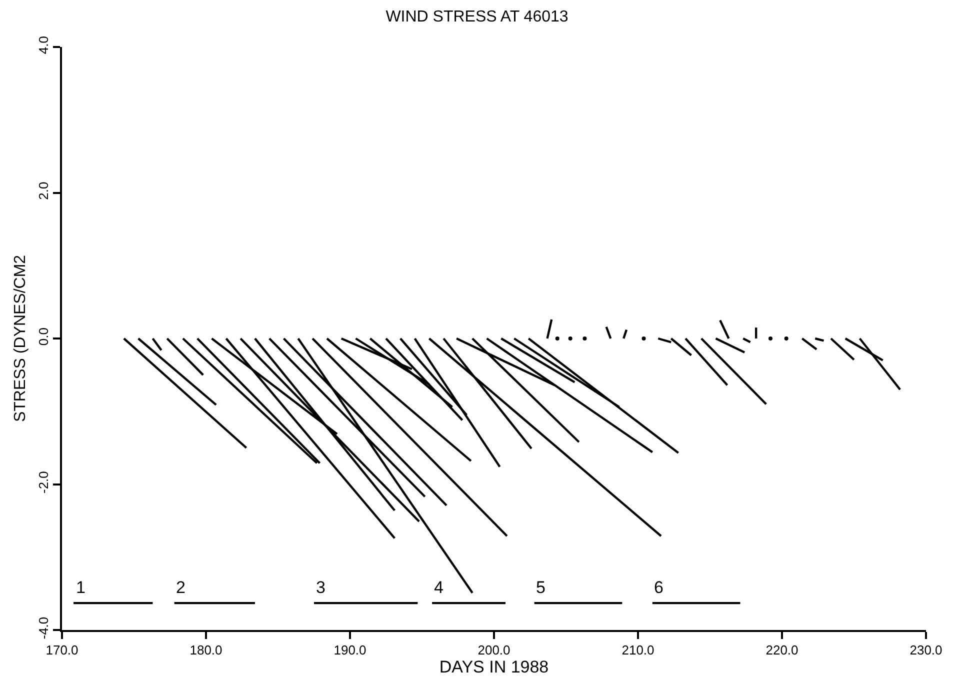  I want to click on y-tick-label: -4.0, so click(43, 628).